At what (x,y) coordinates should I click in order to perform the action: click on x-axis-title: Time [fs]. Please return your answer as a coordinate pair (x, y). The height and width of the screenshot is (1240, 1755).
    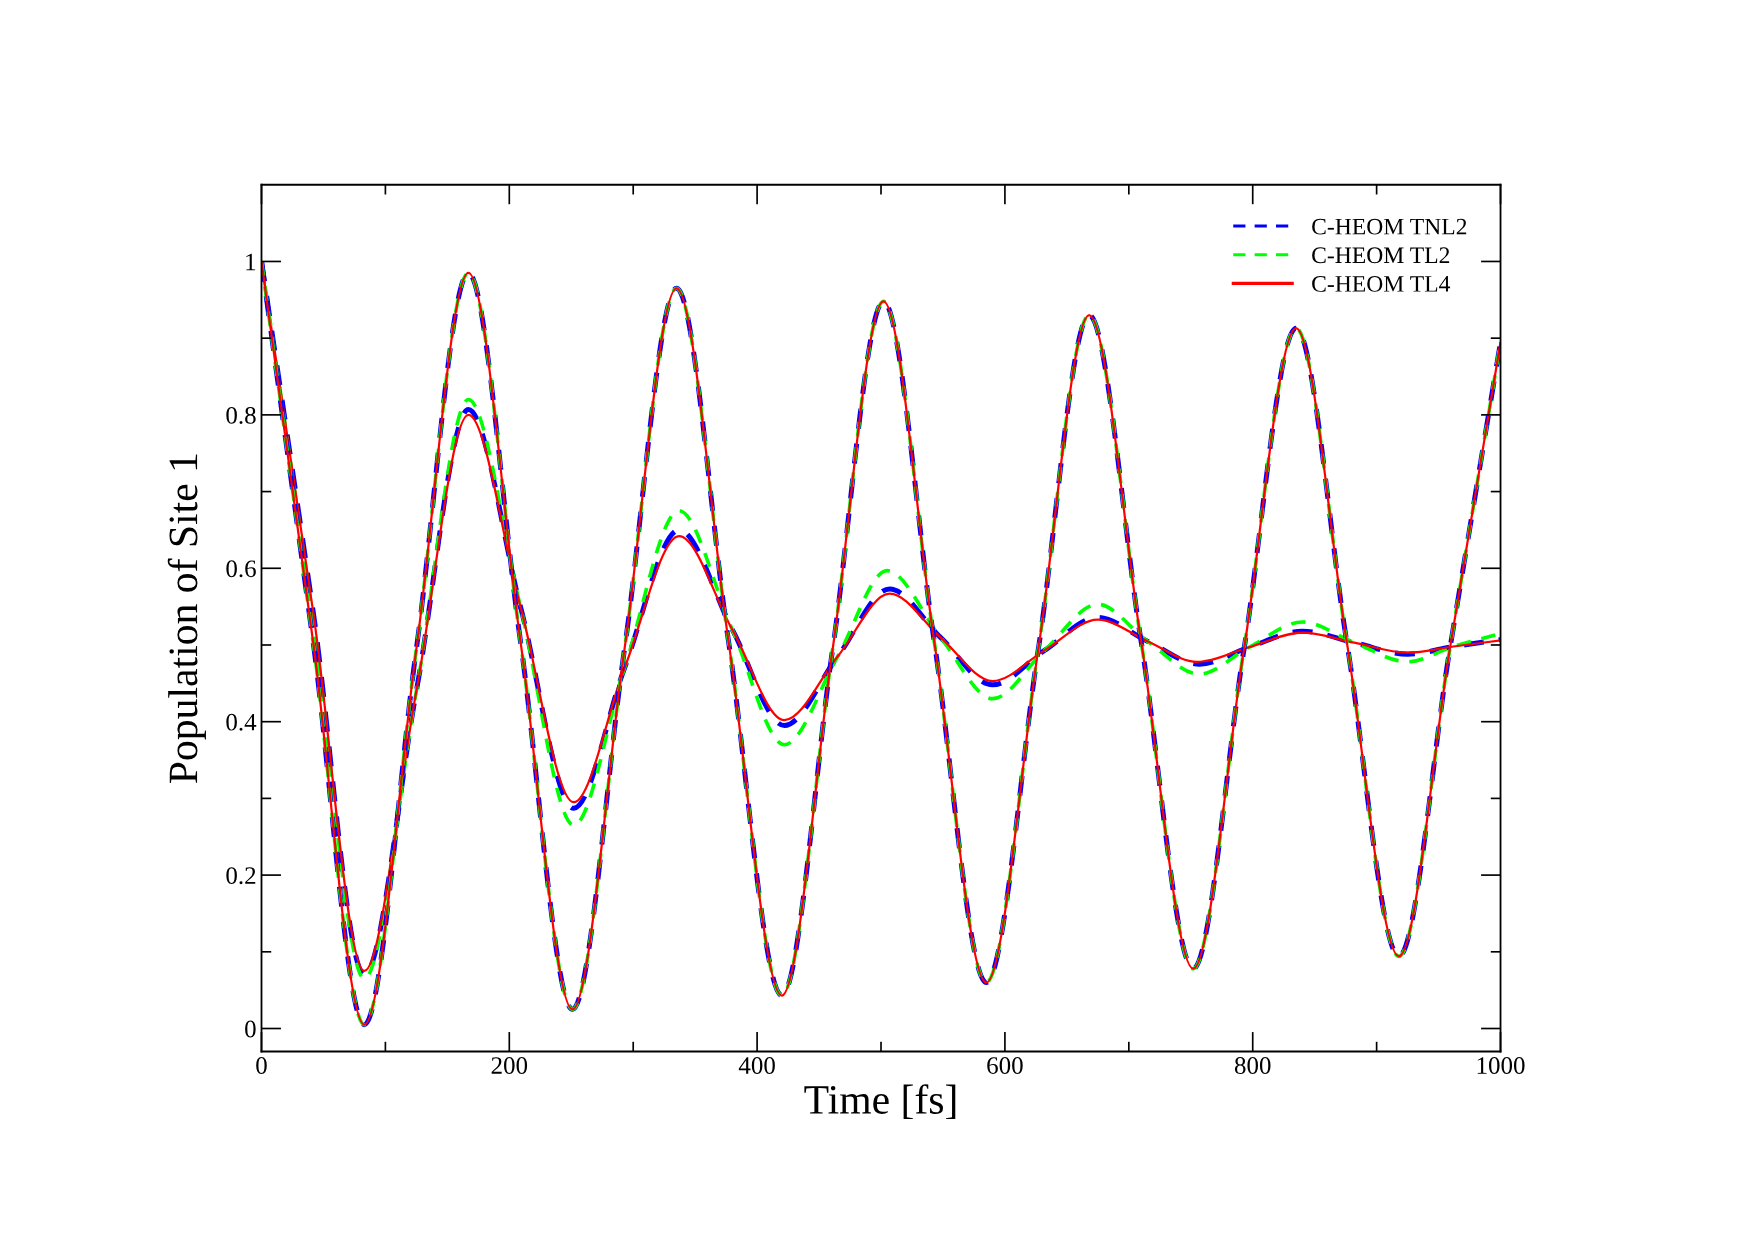
    Looking at the image, I should click on (880, 1102).